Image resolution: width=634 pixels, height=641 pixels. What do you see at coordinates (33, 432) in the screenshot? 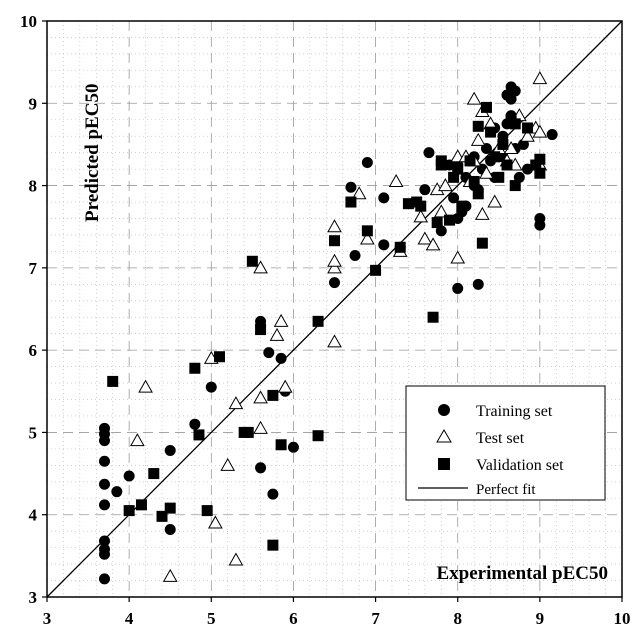
I see `y-tick-label: 5` at bounding box center [33, 432].